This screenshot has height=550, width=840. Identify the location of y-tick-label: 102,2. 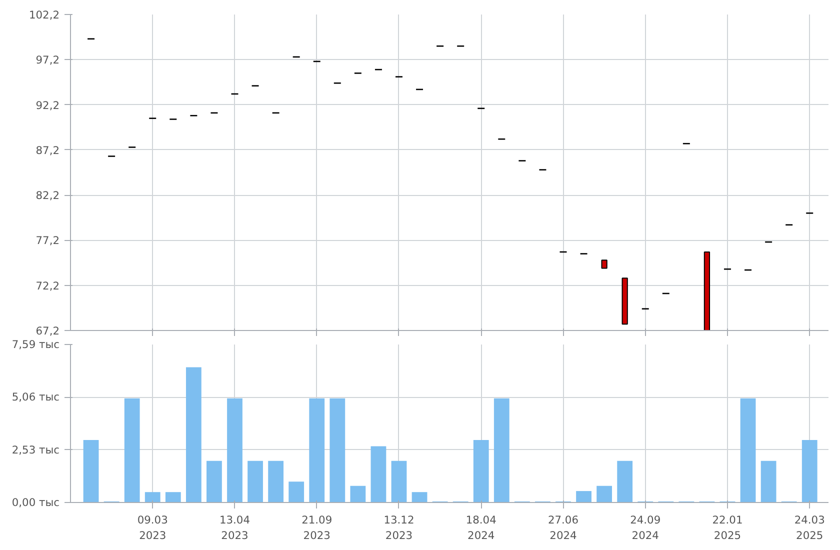
(44, 15).